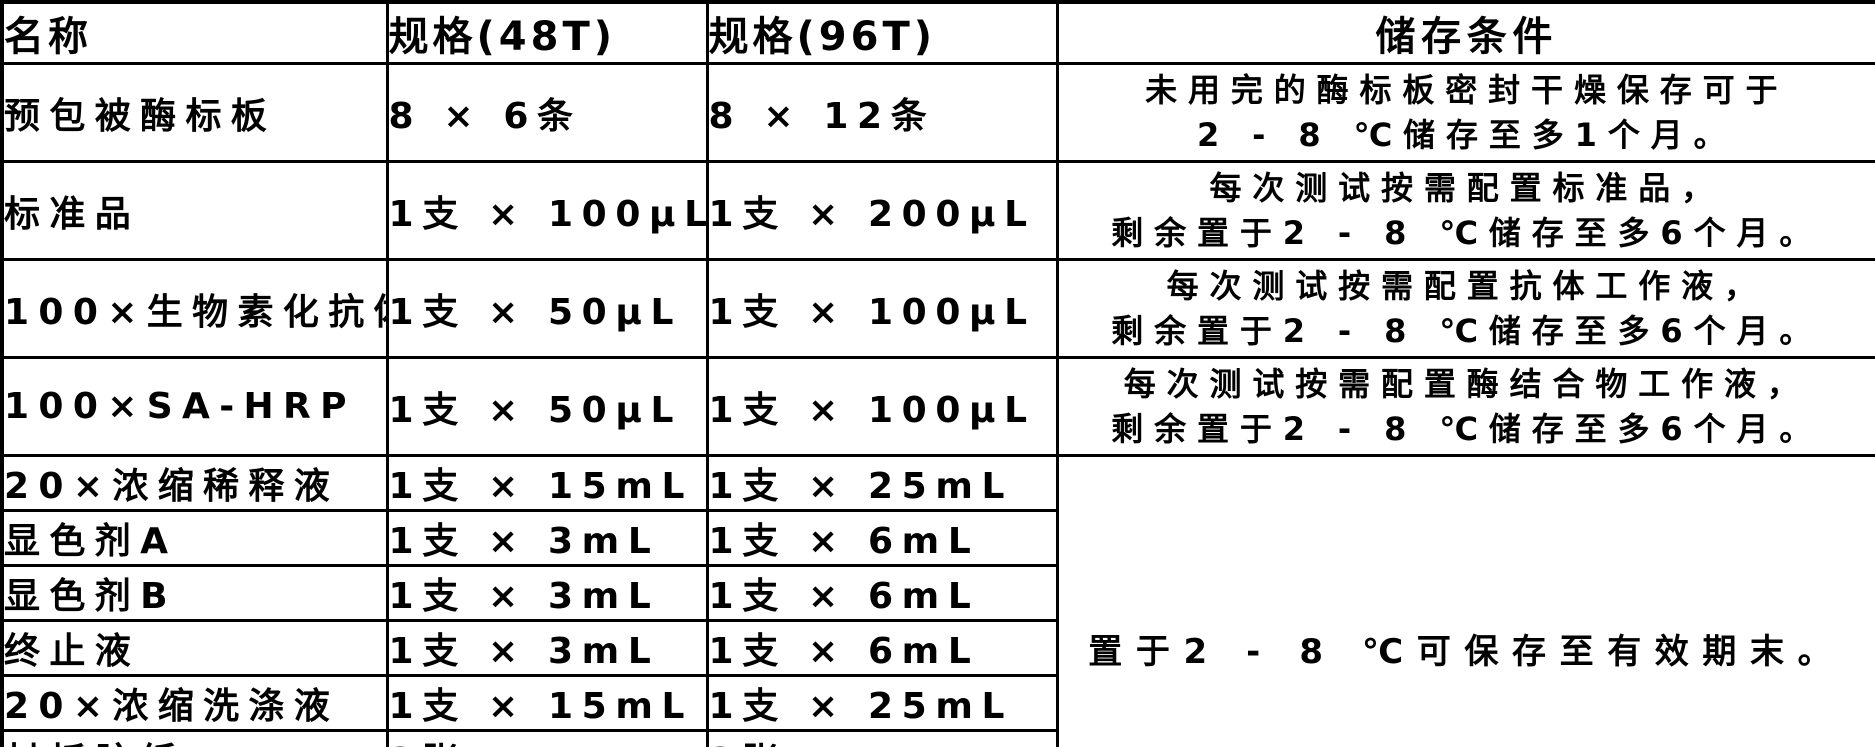  Describe the element at coordinates (194, 406) in the screenshot. I see `component-name: 100×SA-HRP` at that location.